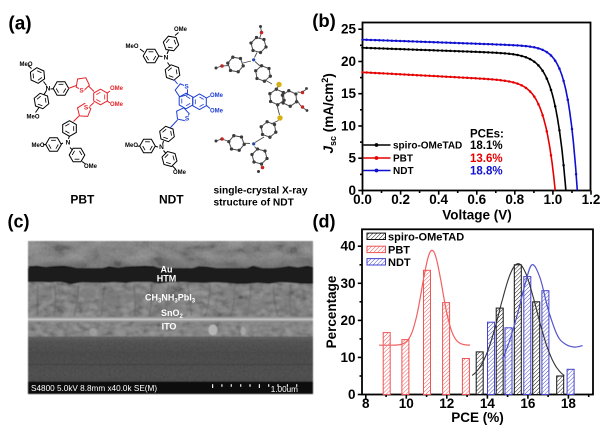 This screenshot has width=603, height=431. What do you see at coordinates (347, 283) in the screenshot?
I see `svg-text: 30` at bounding box center [347, 283].